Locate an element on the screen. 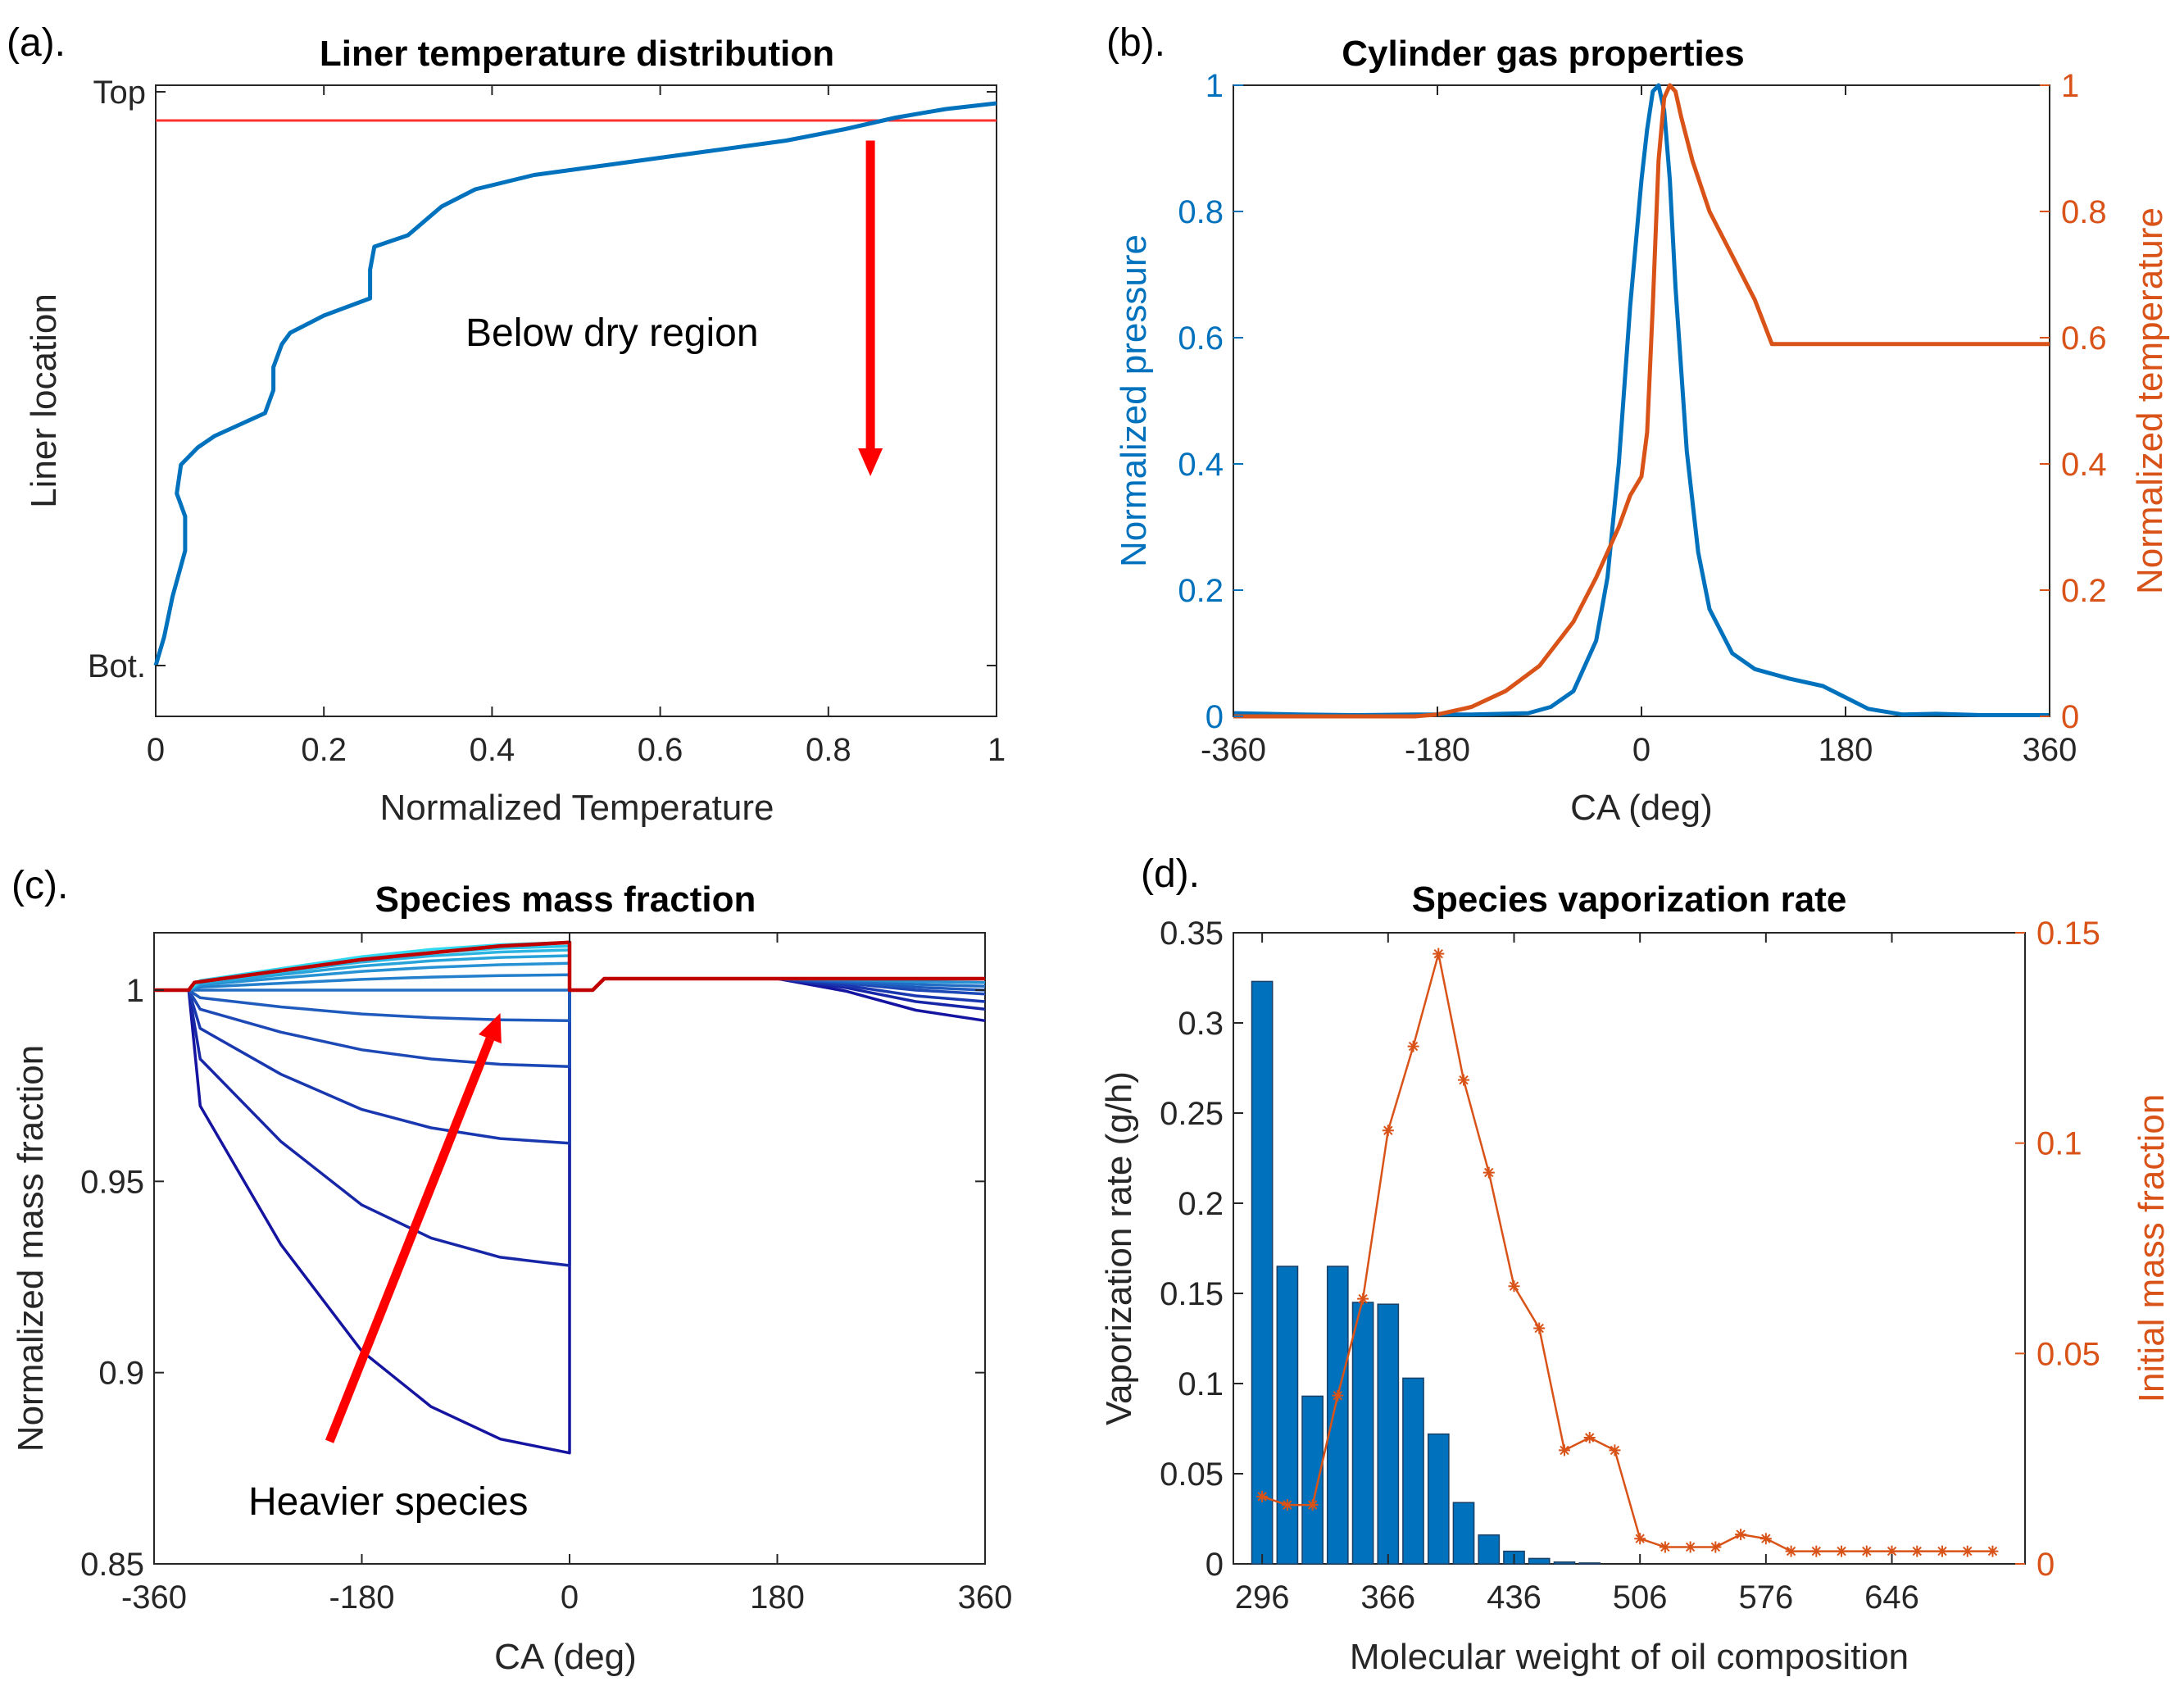 The width and height of the screenshot is (2184, 1686). panel-d-ytick-label: 0 is located at coordinates (1215, 1565).